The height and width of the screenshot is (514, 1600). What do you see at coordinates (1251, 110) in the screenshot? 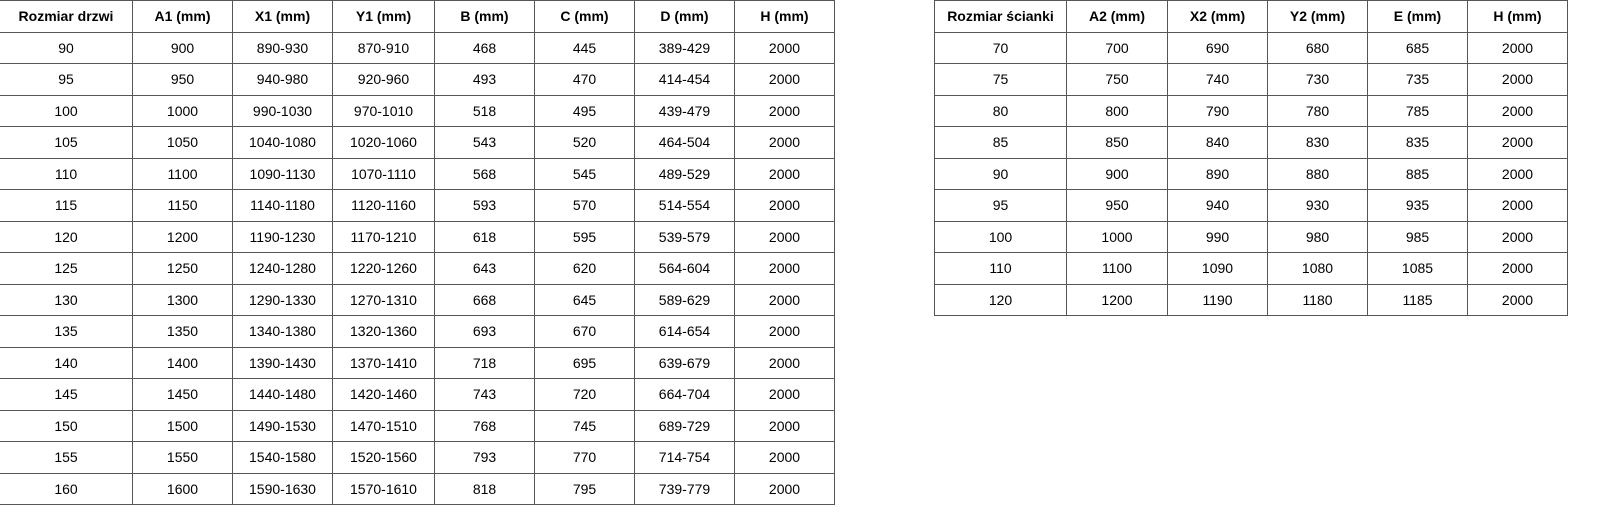
I see `table-row: 80 800 790 780 785 2000` at bounding box center [1251, 110].